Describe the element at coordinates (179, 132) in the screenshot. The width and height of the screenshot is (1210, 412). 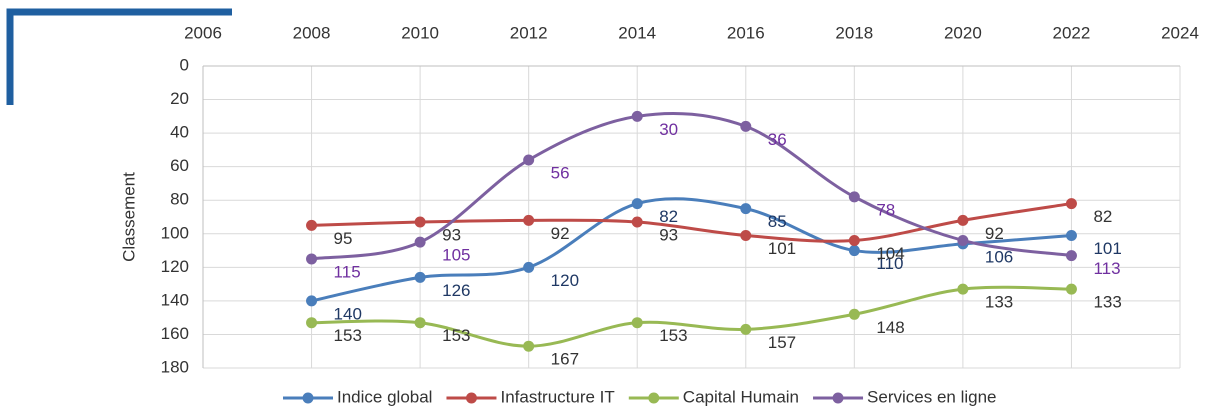
I see `y-tick-label: 40` at that location.